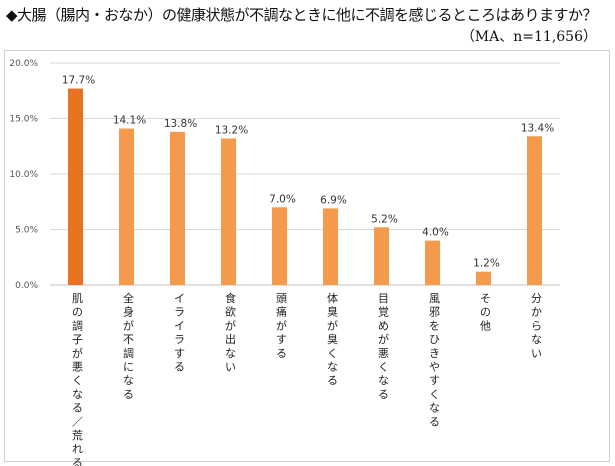 This screenshot has height=466, width=615. I want to click on y-tick-label: 15.0%, so click(23, 120).